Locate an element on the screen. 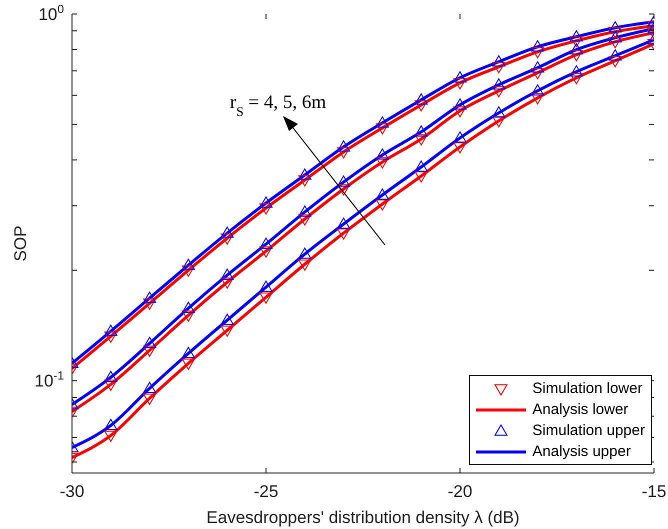  legend-label: Analysis lower is located at coordinates (580, 409).